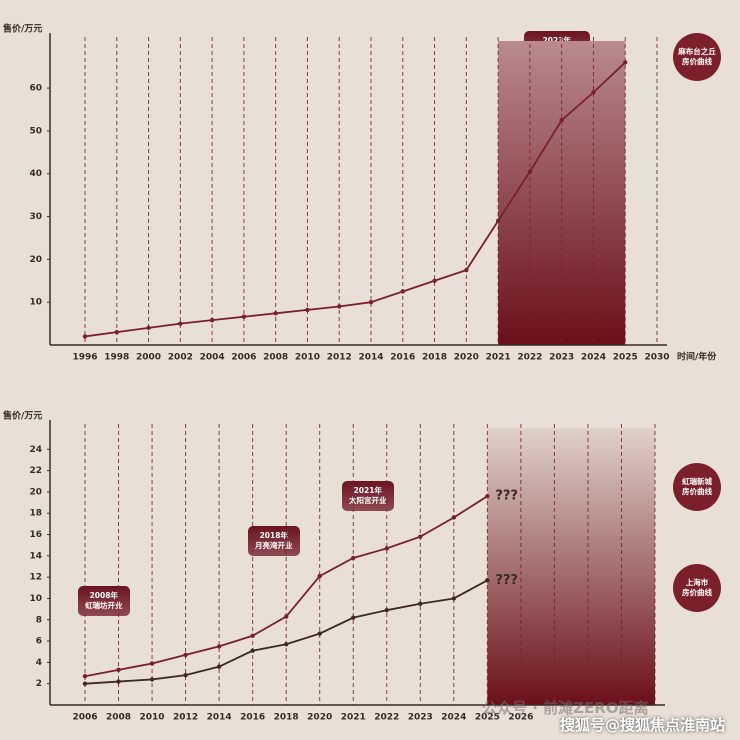 The image size is (740, 740). I want to click on x-tick-label: 2004, so click(212, 358).